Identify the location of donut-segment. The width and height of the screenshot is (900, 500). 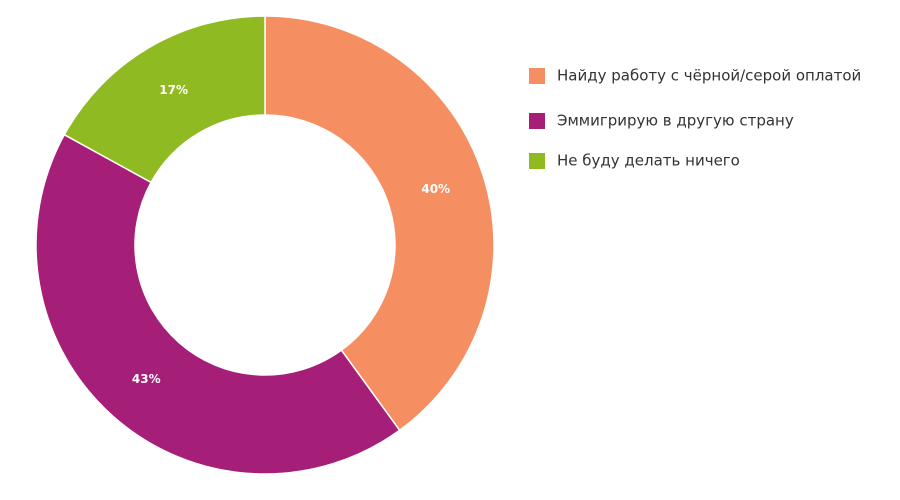
(164, 99).